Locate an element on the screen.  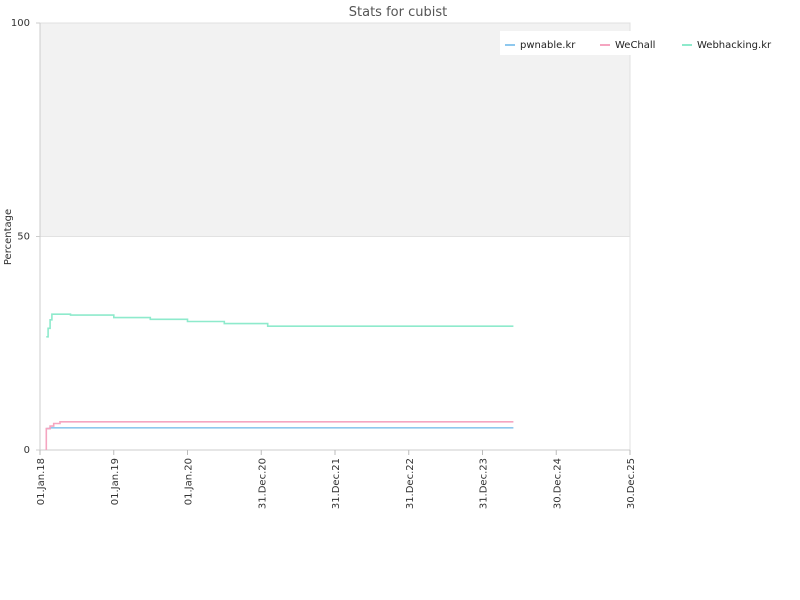
x-tick-label: 31.Dec.21 is located at coordinates (336, 483).